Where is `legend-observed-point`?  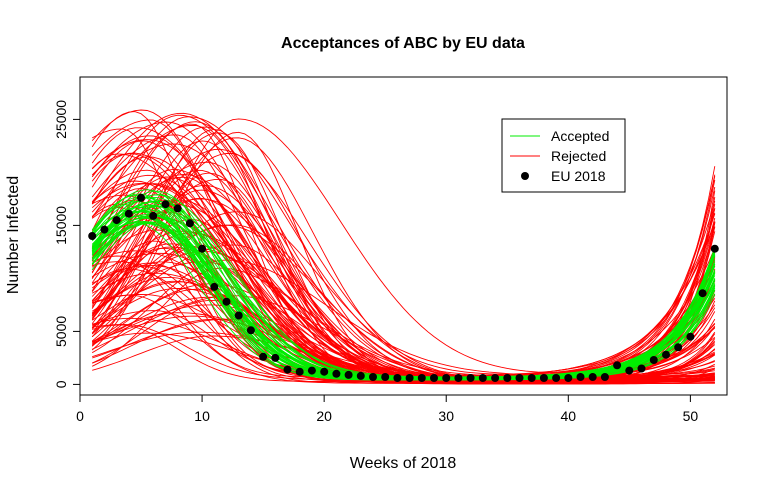 legend-observed-point is located at coordinates (525, 176).